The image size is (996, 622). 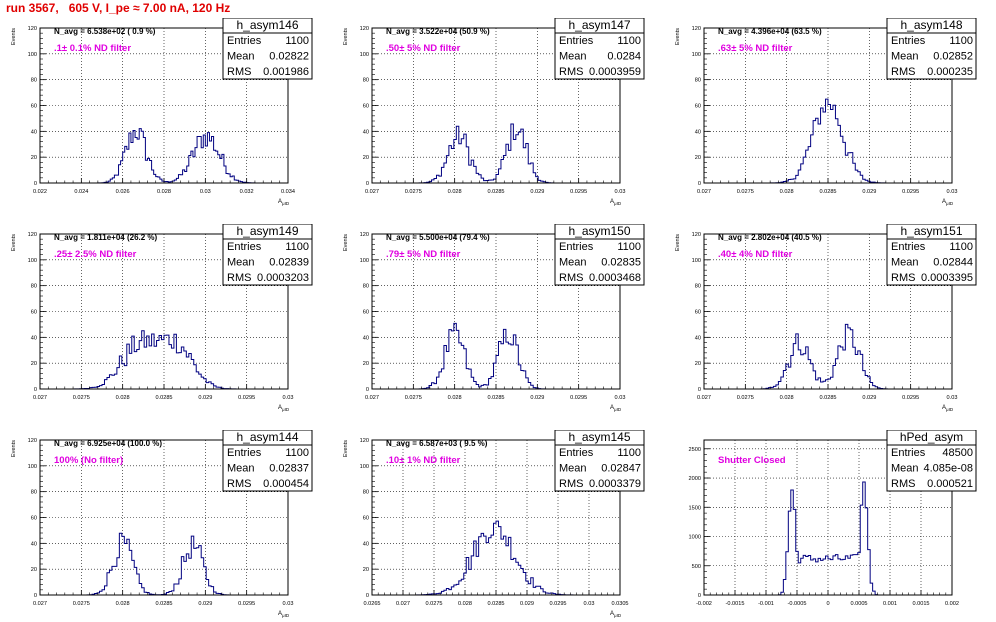 What do you see at coordinates (695, 479) in the screenshot?
I see `y-tick-label: 2000` at bounding box center [695, 479].